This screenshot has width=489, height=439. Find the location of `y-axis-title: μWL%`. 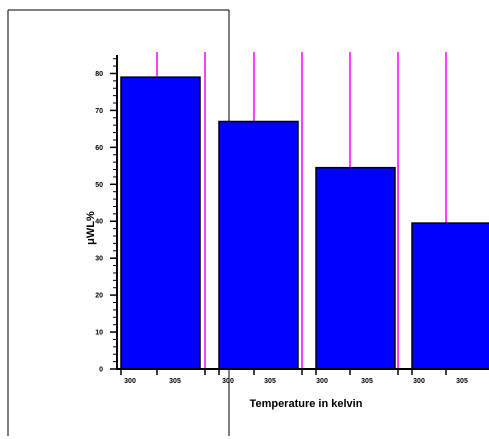

y-axis-title: μWL% is located at coordinates (91, 228).